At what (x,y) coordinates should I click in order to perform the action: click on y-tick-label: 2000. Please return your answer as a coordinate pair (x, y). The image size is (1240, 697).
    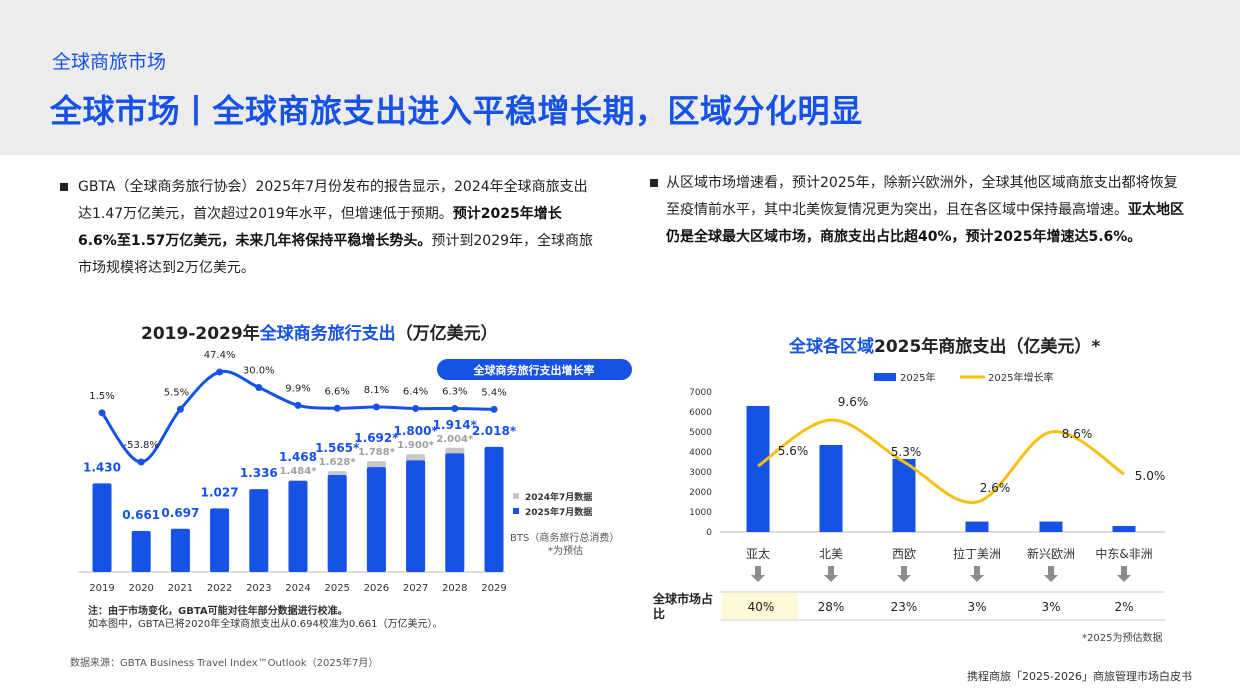
    Looking at the image, I should click on (700, 493).